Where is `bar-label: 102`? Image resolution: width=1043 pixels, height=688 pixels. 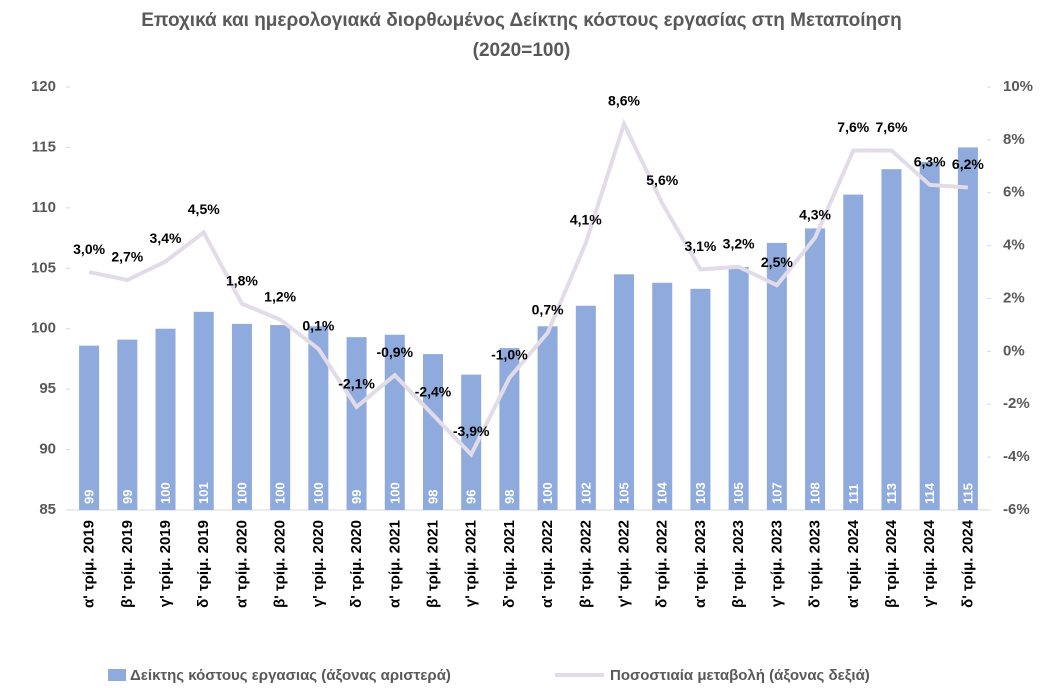 bar-label: 102 is located at coordinates (585, 493).